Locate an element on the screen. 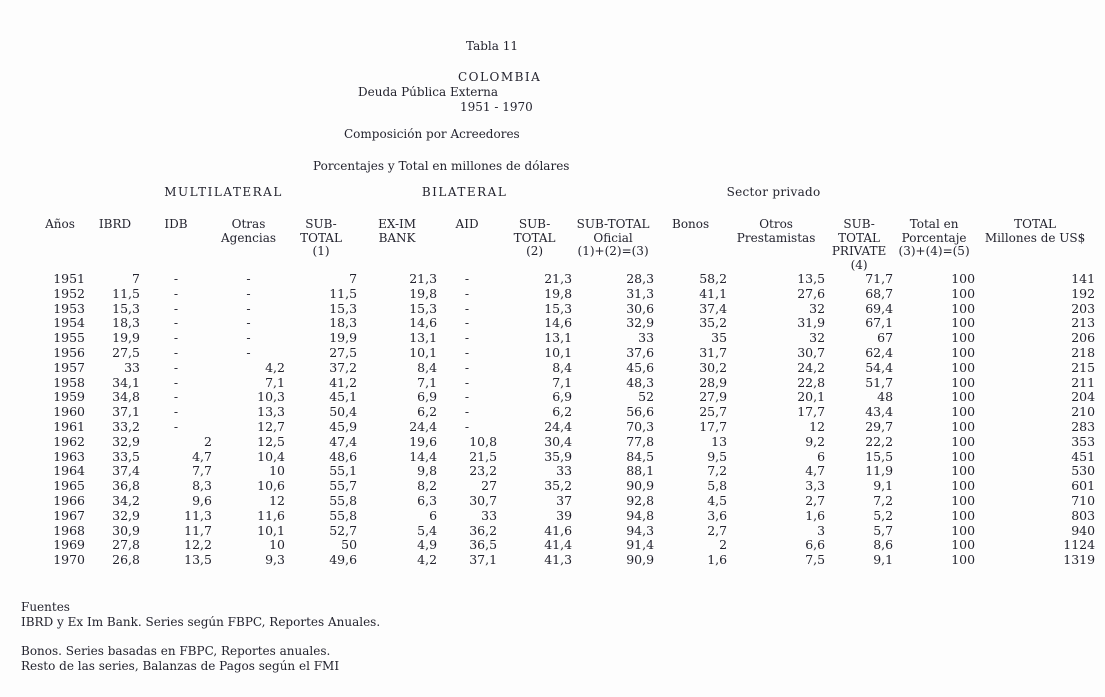 The image size is (1105, 697). value-cell: 92,8 is located at coordinates (640, 500).